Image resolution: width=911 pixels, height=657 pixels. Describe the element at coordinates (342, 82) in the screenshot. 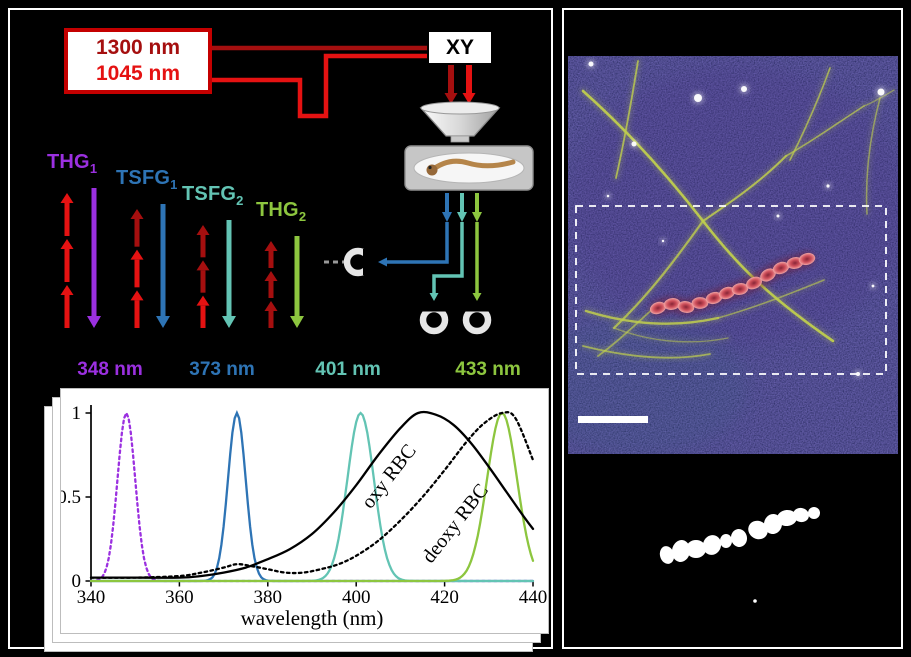

I see `excitation-beam-path` at that location.